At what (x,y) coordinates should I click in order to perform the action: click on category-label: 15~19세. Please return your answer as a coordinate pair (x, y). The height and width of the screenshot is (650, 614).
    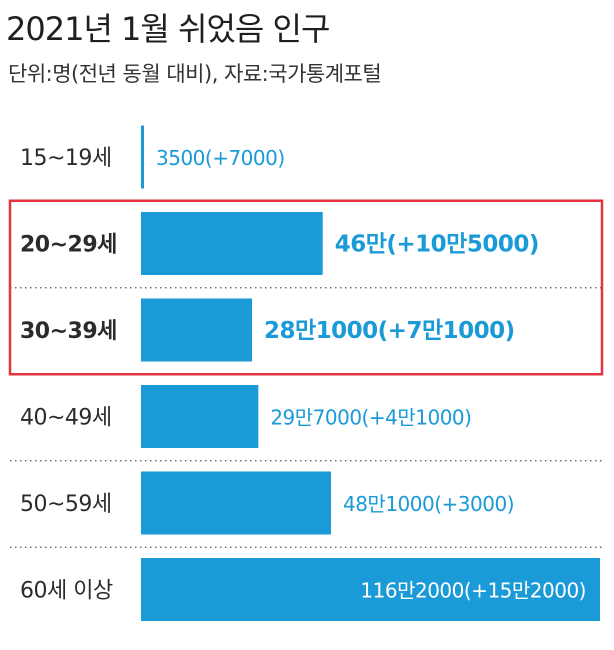
    Looking at the image, I should click on (66, 158).